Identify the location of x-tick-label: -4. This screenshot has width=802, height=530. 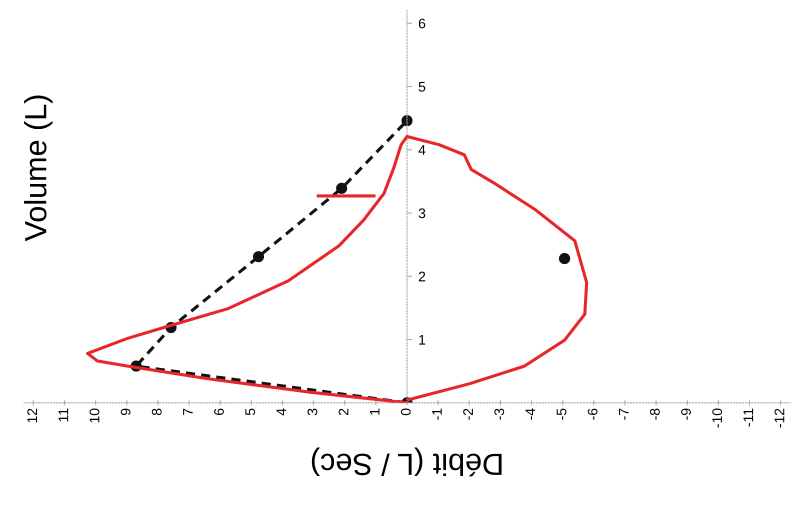
(531, 414).